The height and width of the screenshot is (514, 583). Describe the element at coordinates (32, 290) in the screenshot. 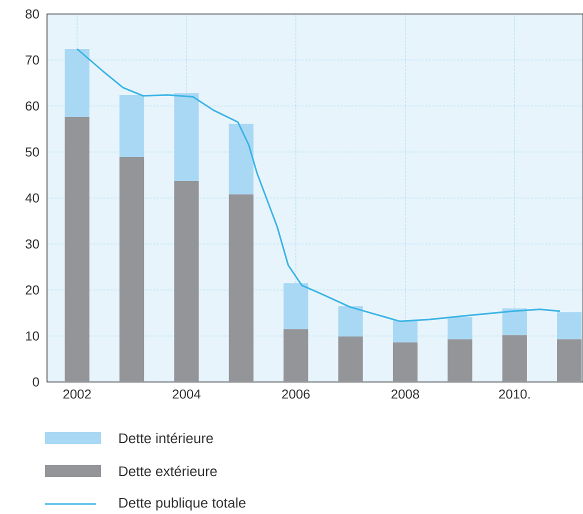

I see `y-tick-label: 20` at that location.